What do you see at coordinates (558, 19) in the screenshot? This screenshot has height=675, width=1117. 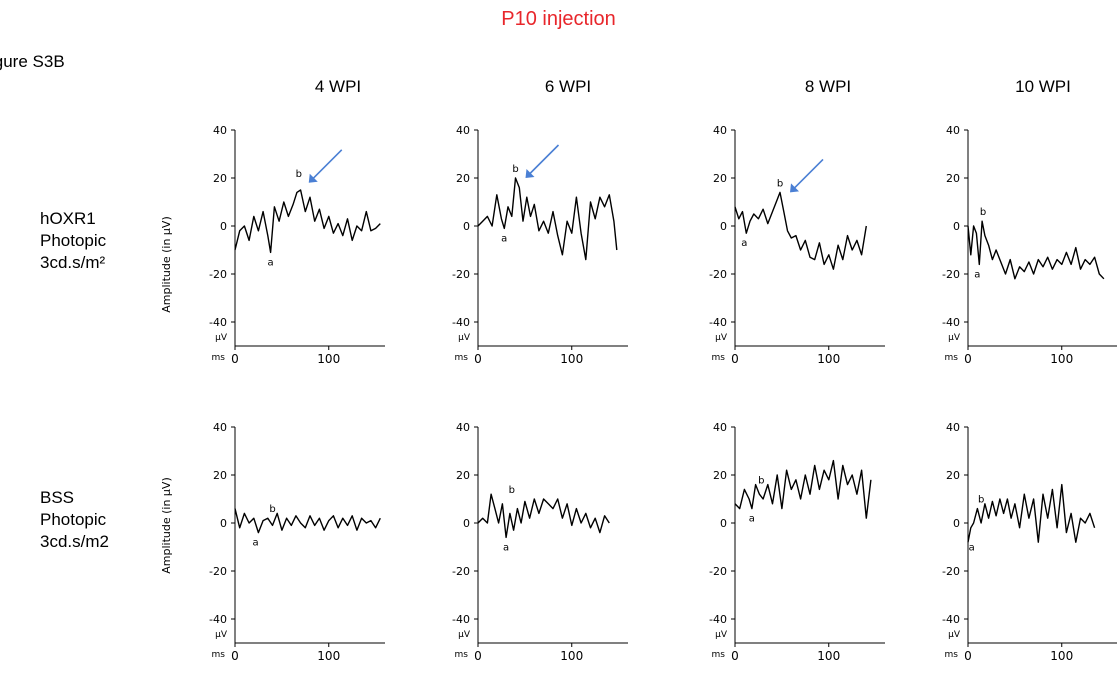 I see `figure-title: P10 injection` at bounding box center [558, 19].